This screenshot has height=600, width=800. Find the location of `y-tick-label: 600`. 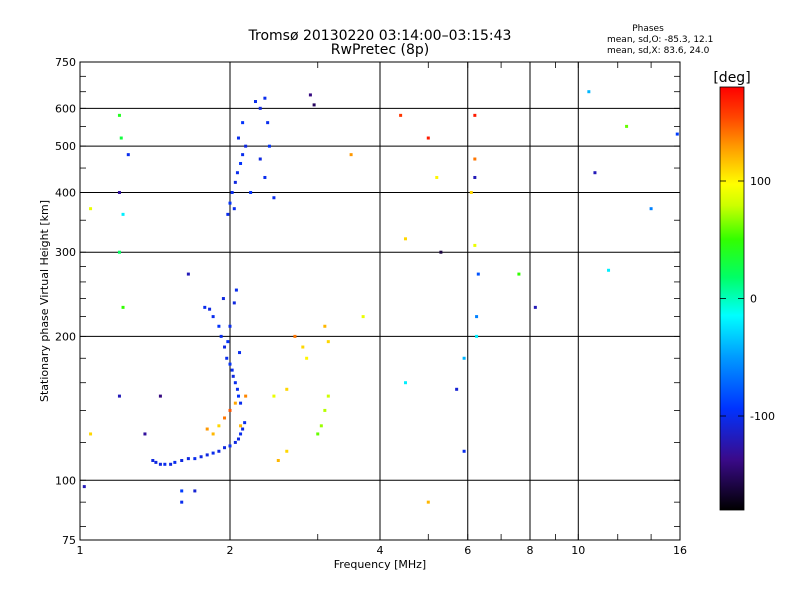

y-tick-label: 600 is located at coordinates (65, 108).